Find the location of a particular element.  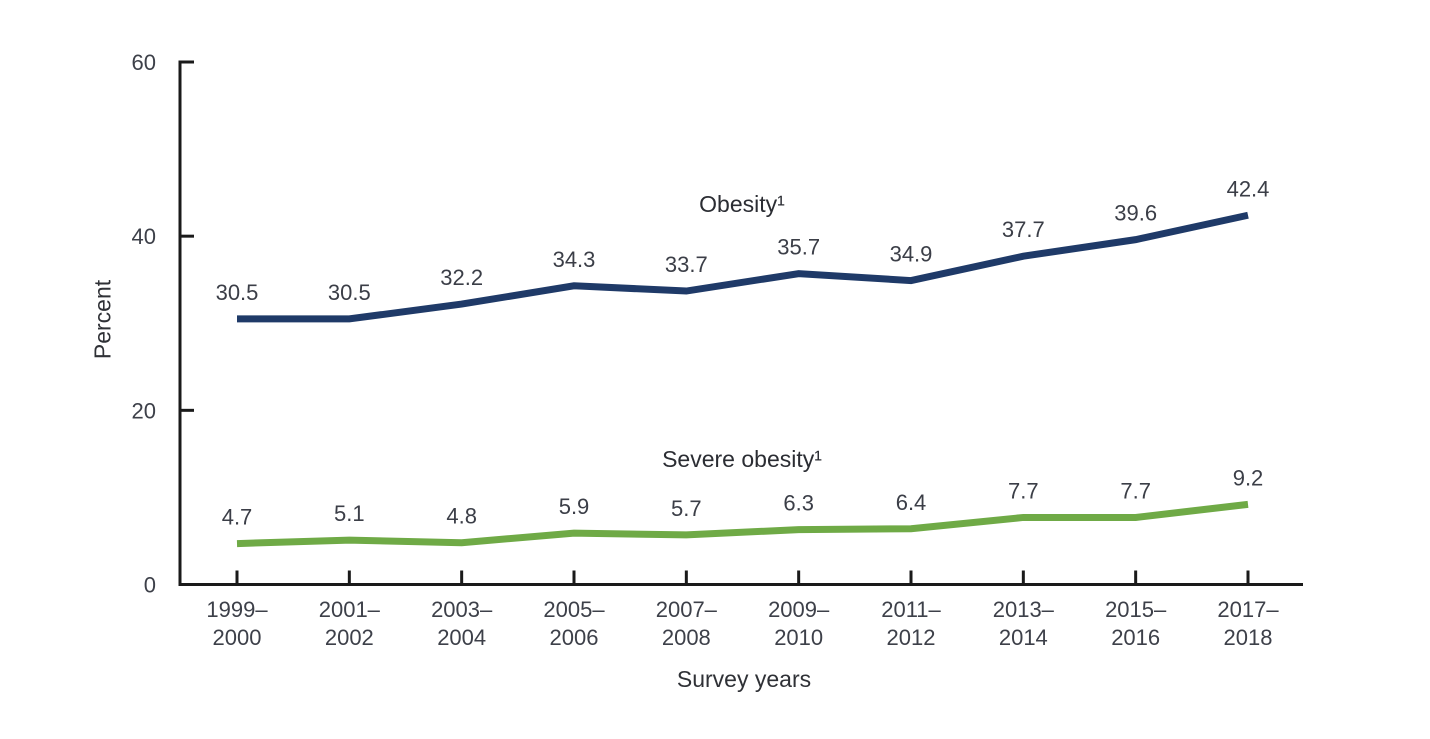

series-line-obesity is located at coordinates (743, 267).